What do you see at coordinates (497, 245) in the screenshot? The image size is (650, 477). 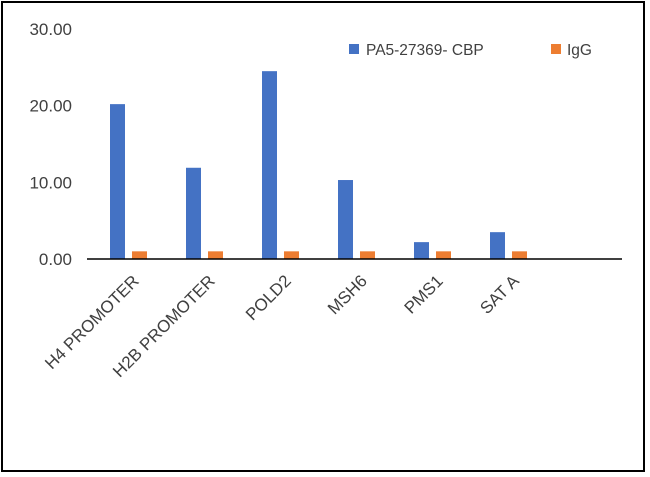 I see `bar-cbp-sat-a` at bounding box center [497, 245].